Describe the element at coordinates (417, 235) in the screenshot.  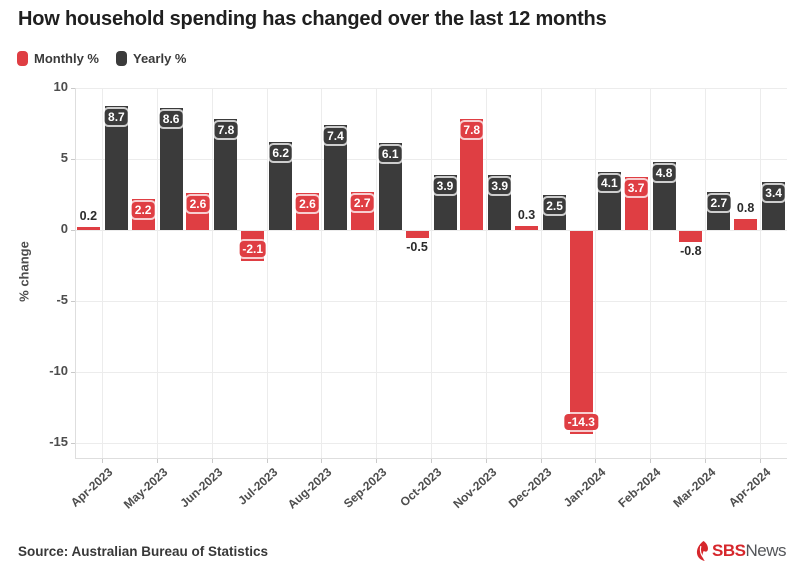
I see `monthly-bar-oct-2023` at that location.